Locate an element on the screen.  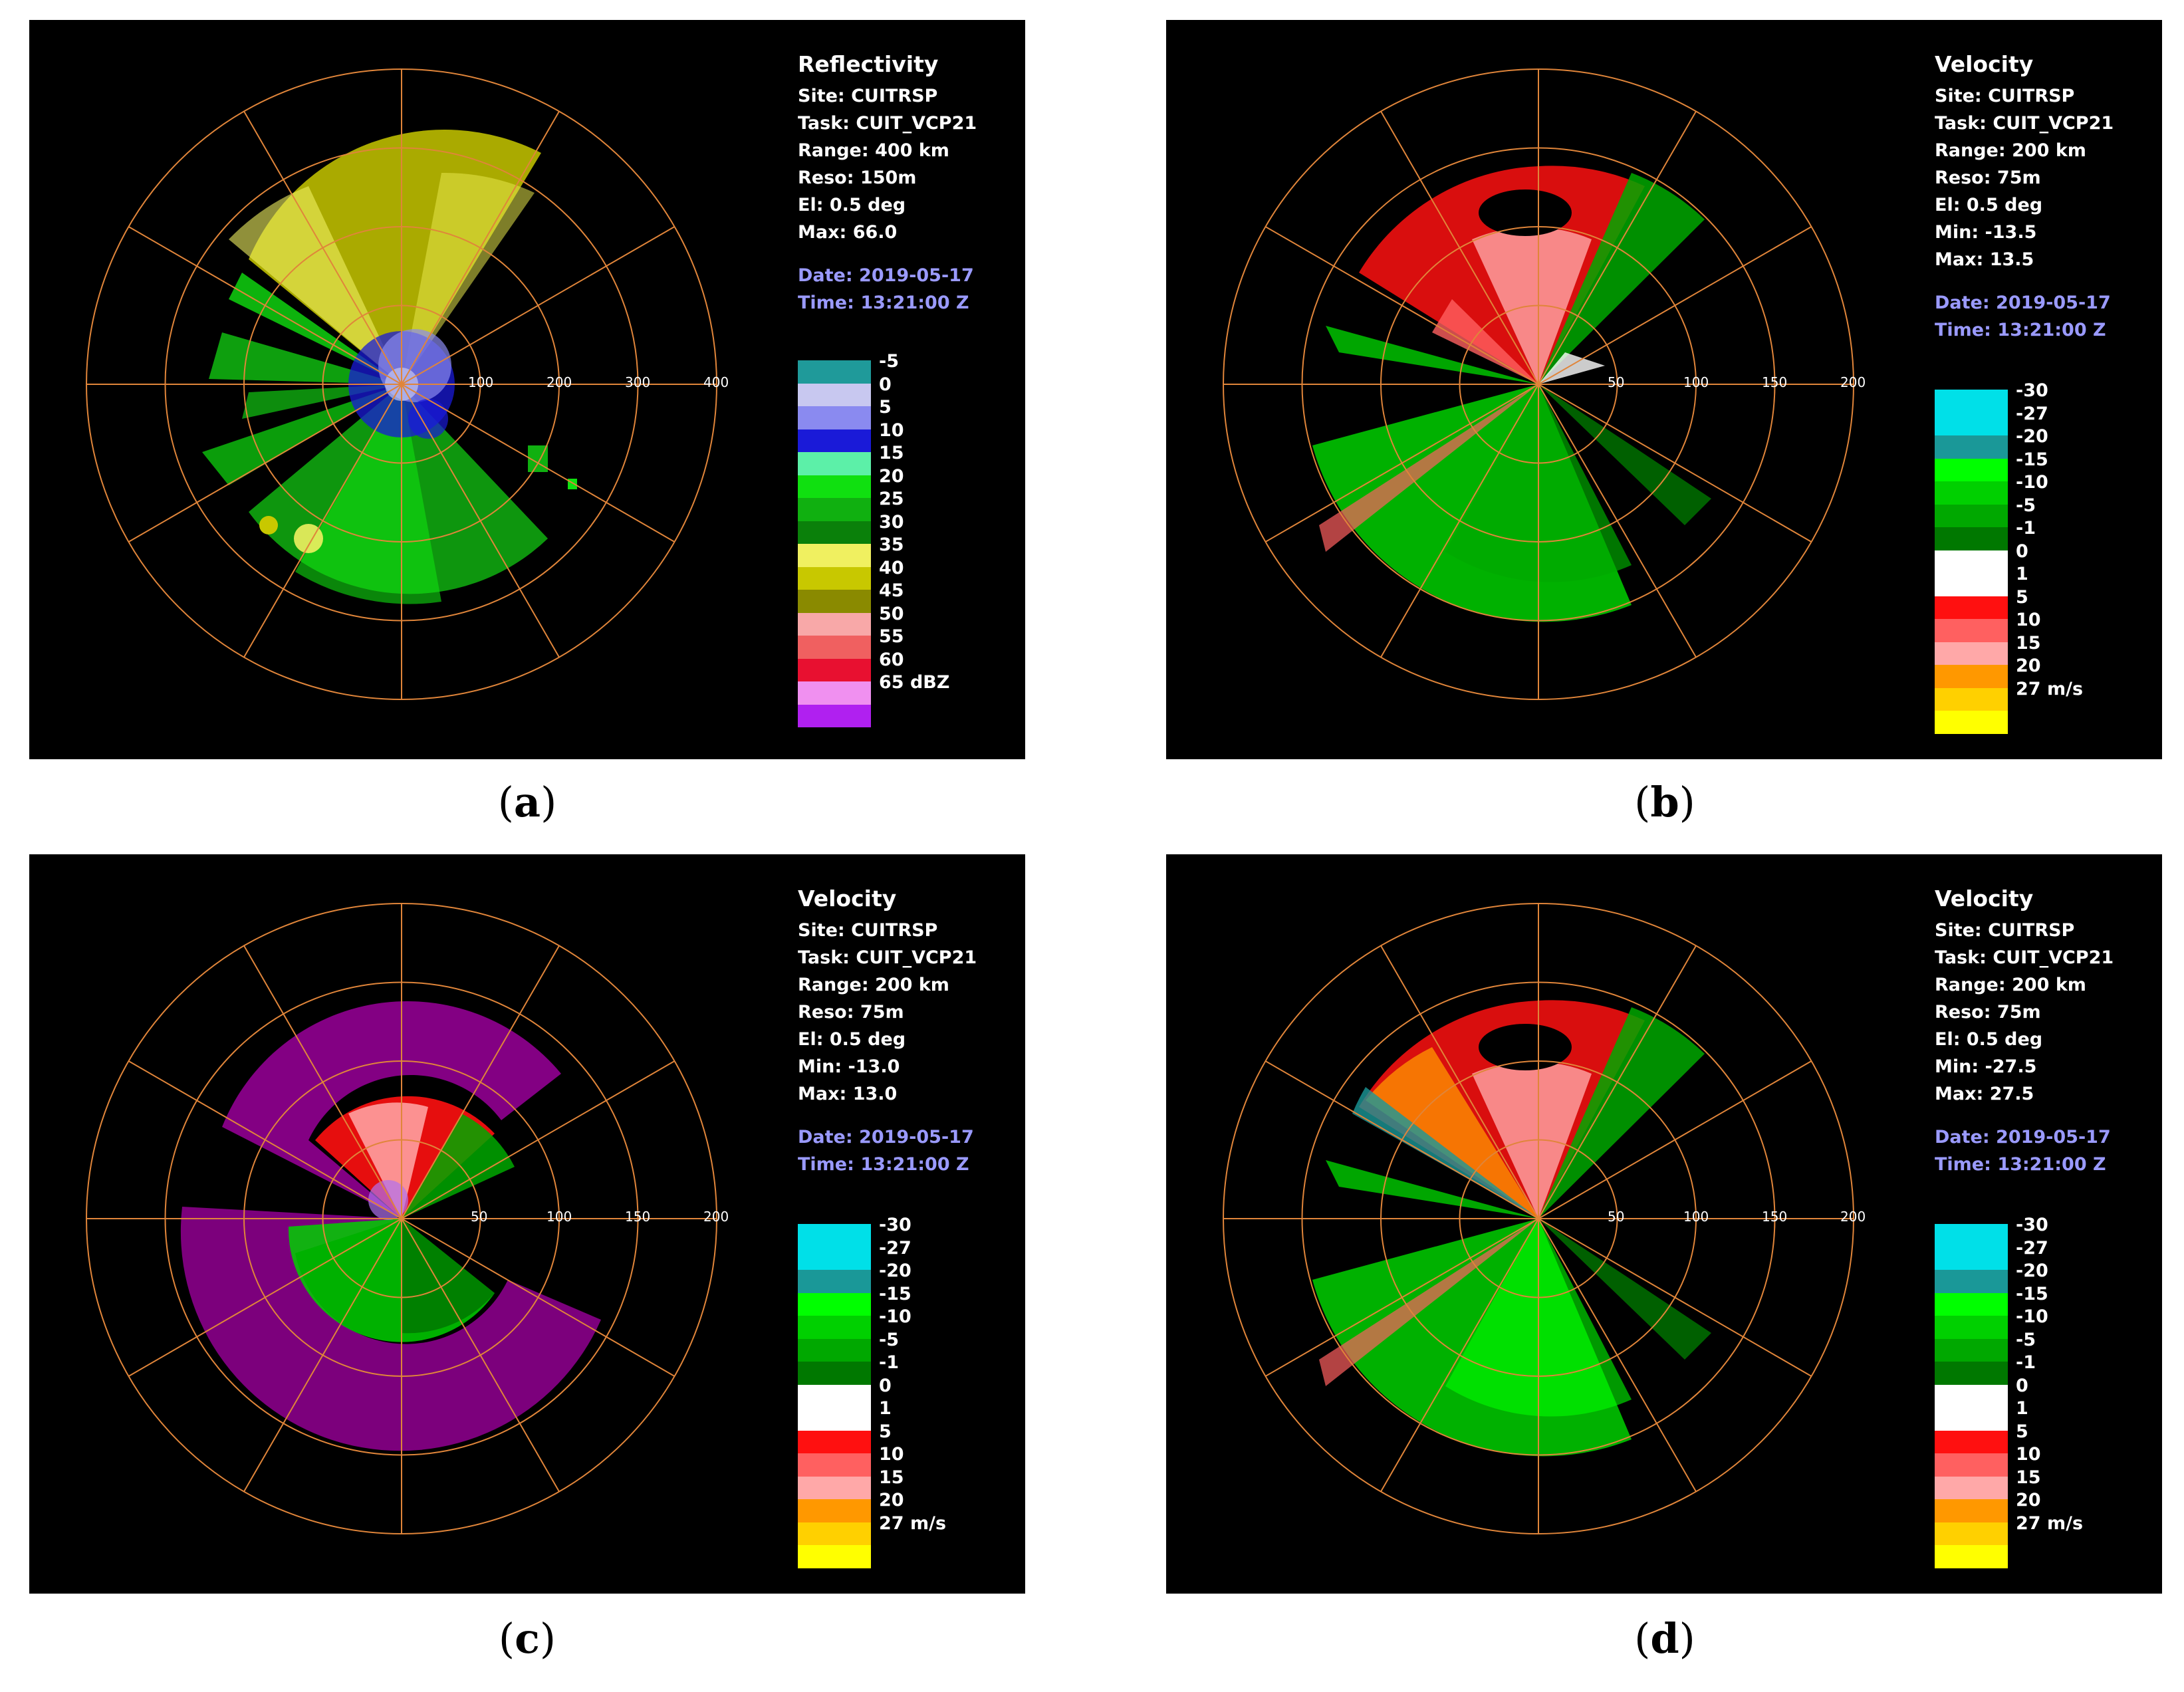
legend-item: 45 is located at coordinates (904, 596).